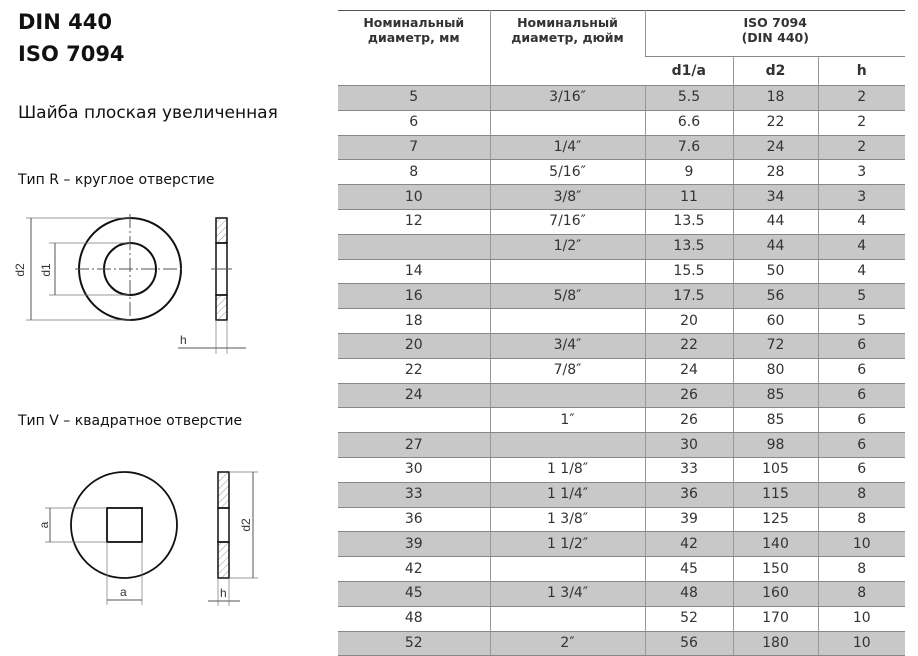 The width and height of the screenshot is (918, 656). Describe the element at coordinates (414, 197) in the screenshot. I see `cell-nominal-mm: 10` at that location.